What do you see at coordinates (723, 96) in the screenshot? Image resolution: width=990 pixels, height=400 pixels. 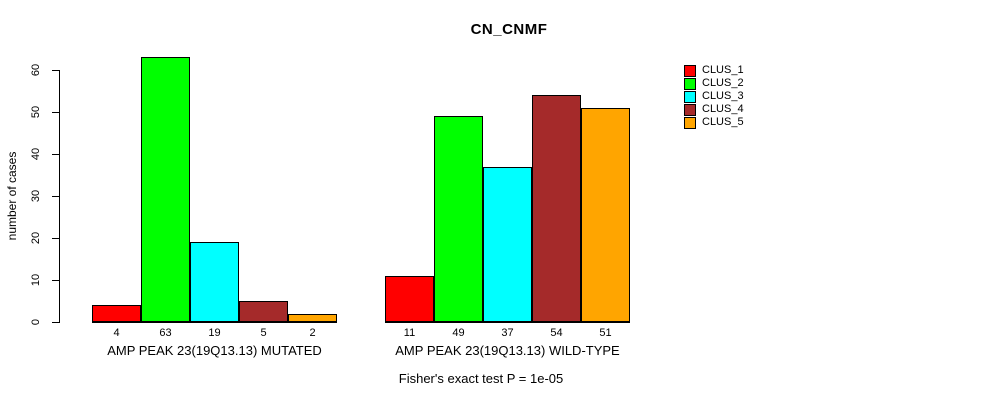 I see `legend-label: CLUS_3` at bounding box center [723, 96].